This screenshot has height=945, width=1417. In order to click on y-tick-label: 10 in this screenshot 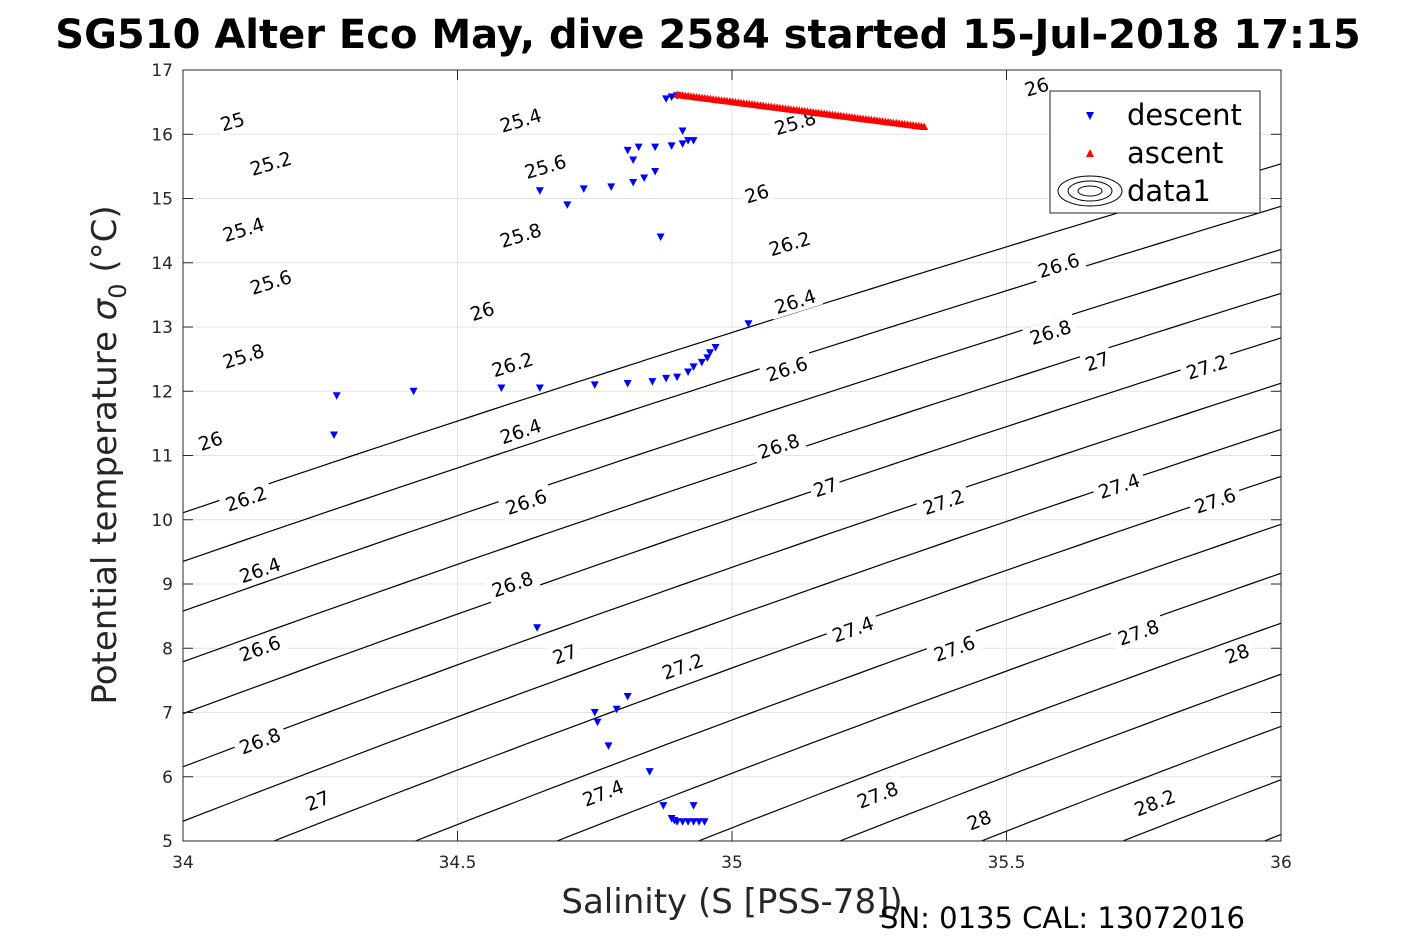, I will do `click(162, 521)`.